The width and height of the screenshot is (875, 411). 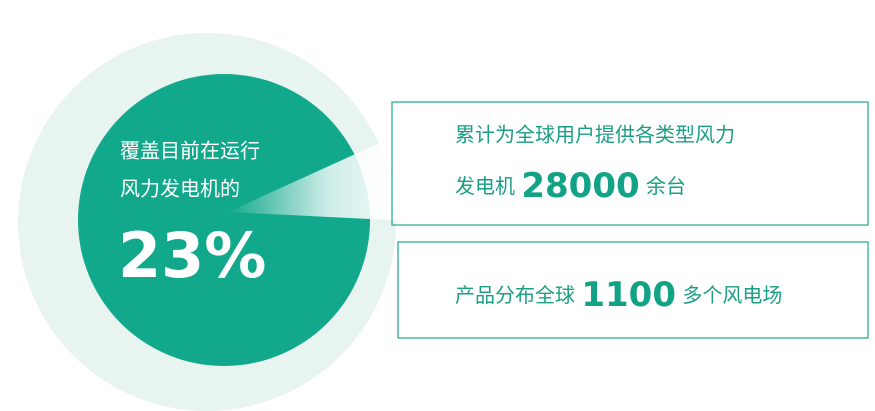 What do you see at coordinates (732, 295) in the screenshot?
I see `stat-suffix: 多个风电场` at bounding box center [732, 295].